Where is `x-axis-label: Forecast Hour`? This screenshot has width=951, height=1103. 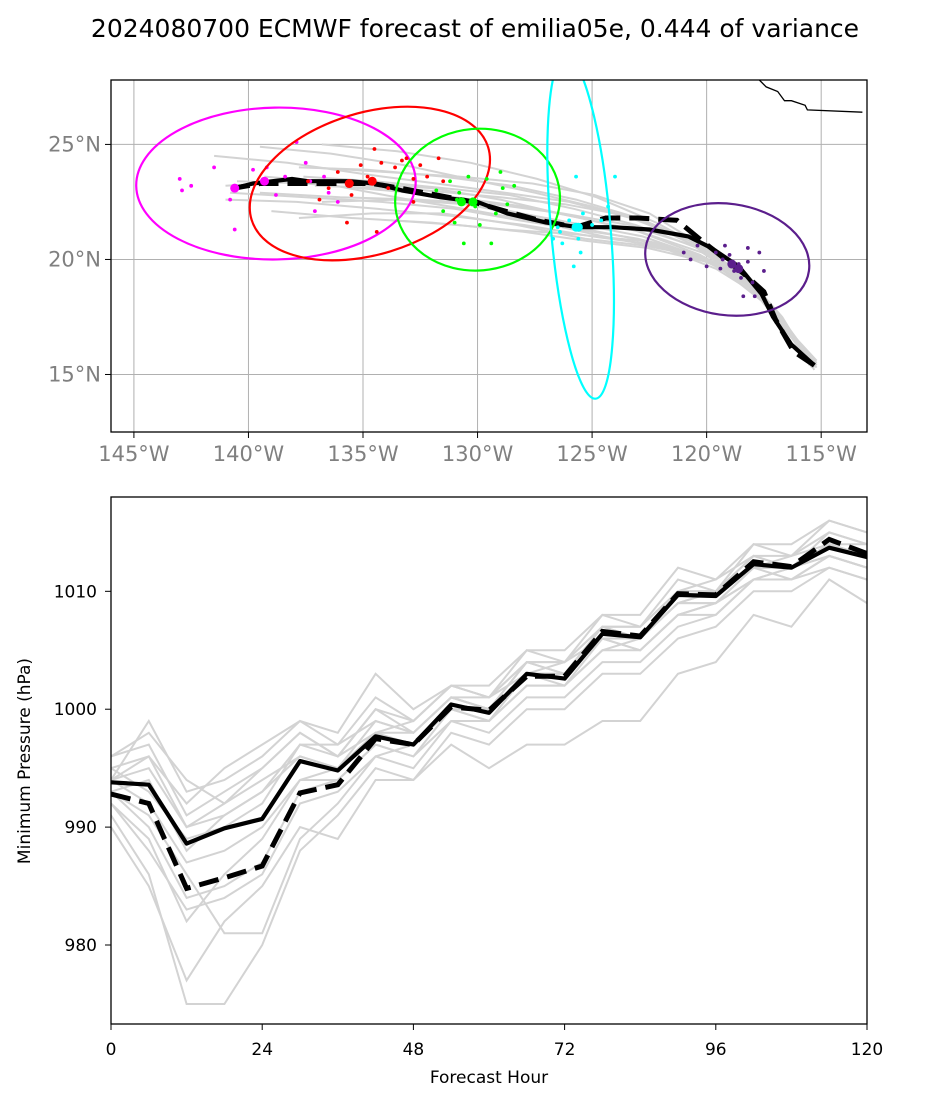
x-axis-label: Forecast Hour is located at coordinates (489, 1078).